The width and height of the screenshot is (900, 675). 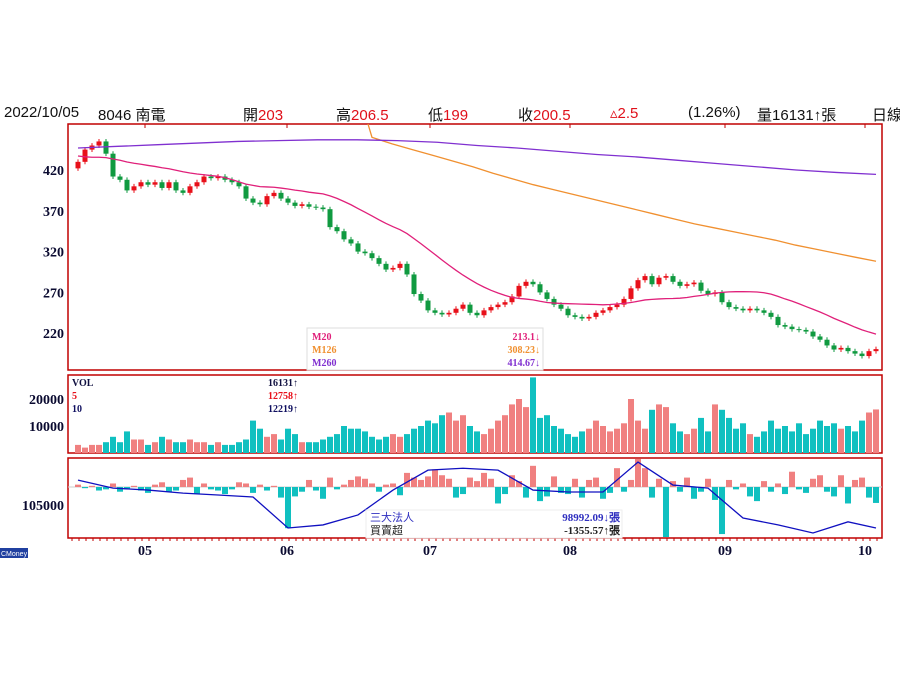 I want to click on x-tick-label: 06, so click(x=287, y=551).